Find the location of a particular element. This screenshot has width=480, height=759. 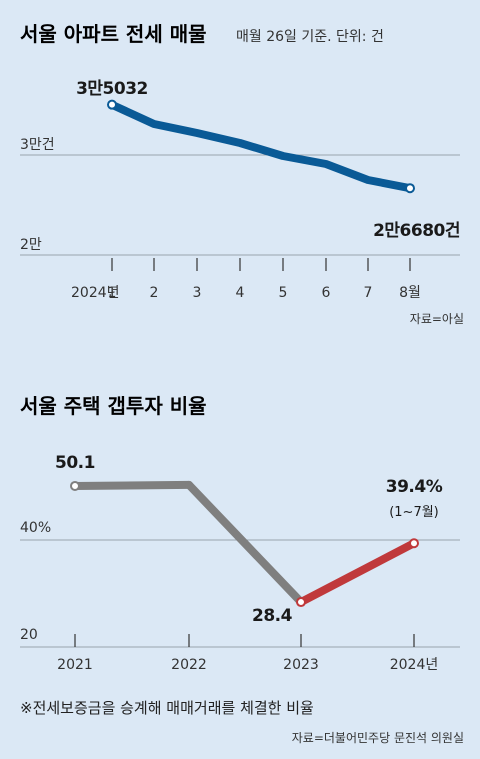

chart1-last-label: 2만6680건 is located at coordinates (416, 231).